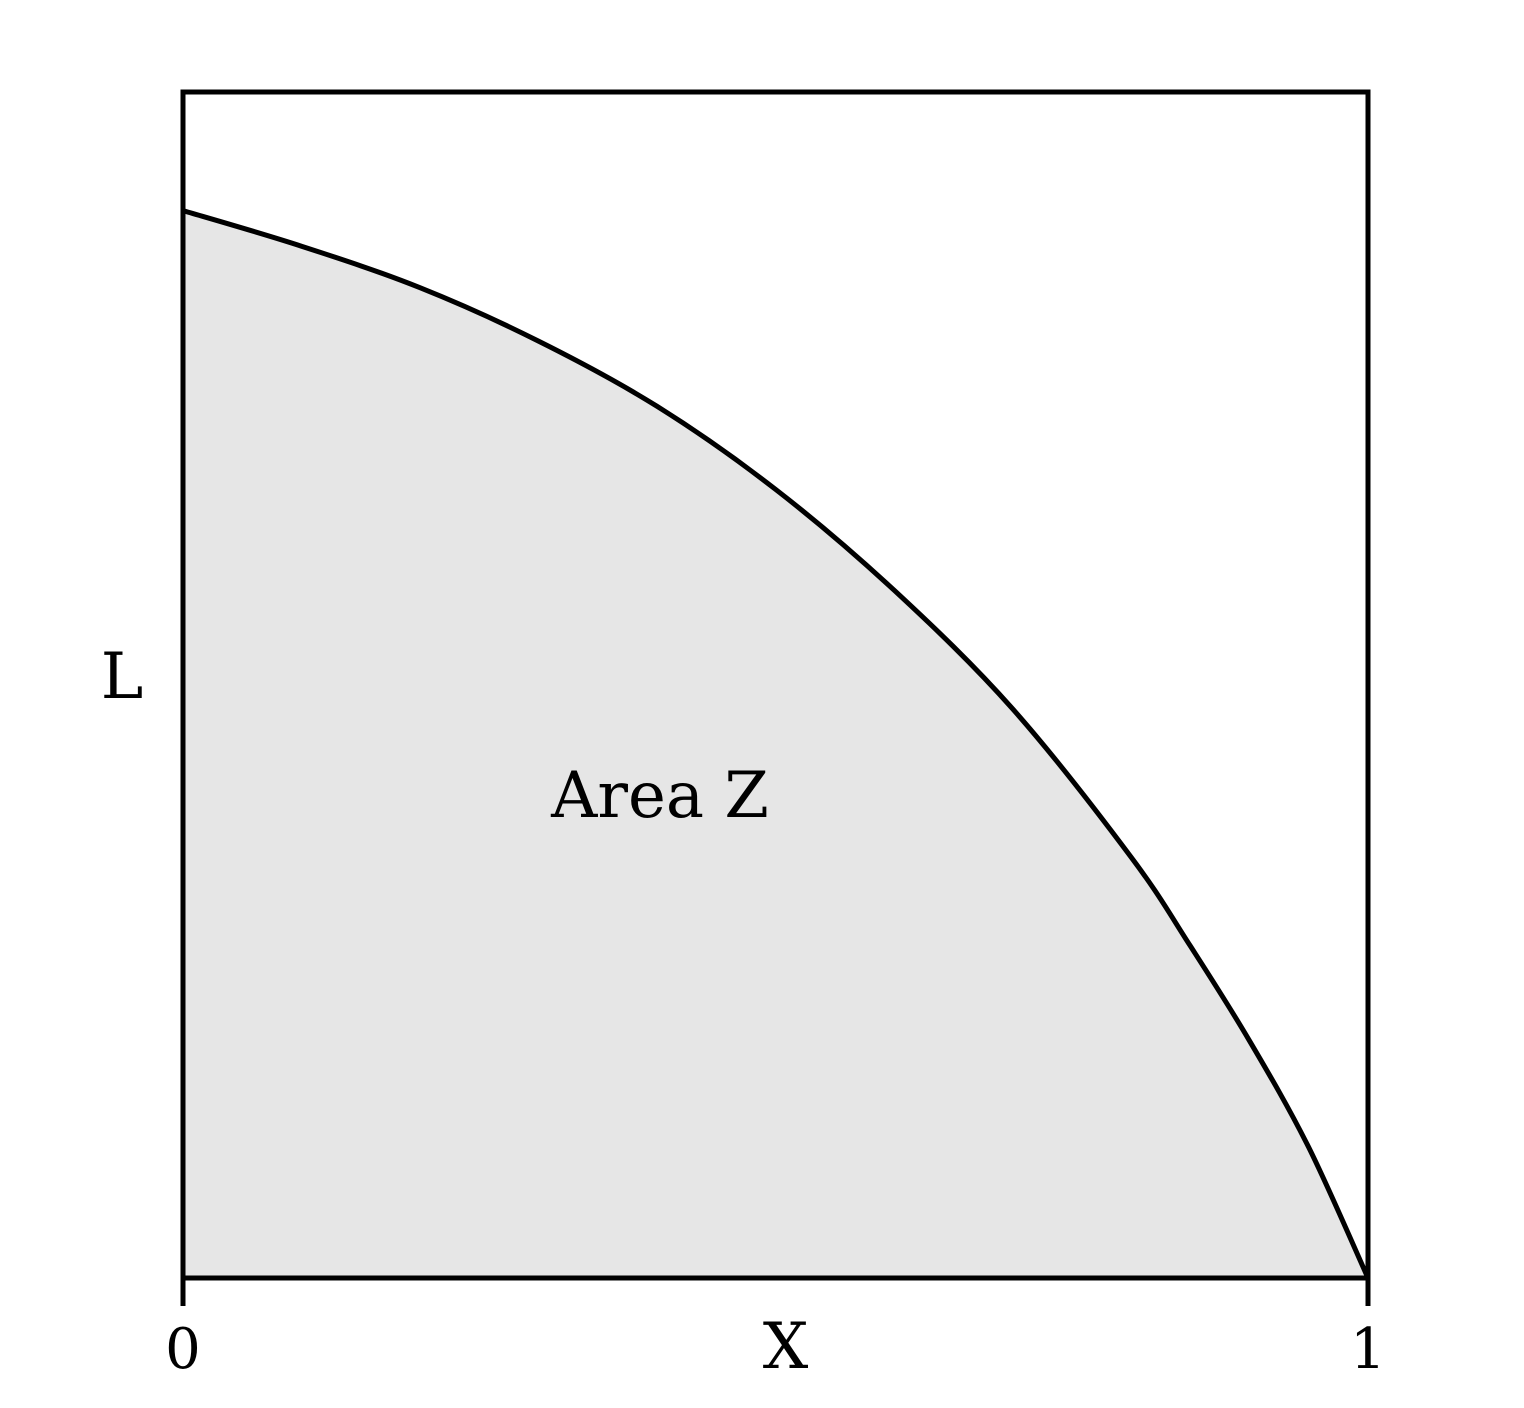 This screenshot has height=1408, width=1524. I want to click on x-tick-label-1: 1, so click(1368, 1349).